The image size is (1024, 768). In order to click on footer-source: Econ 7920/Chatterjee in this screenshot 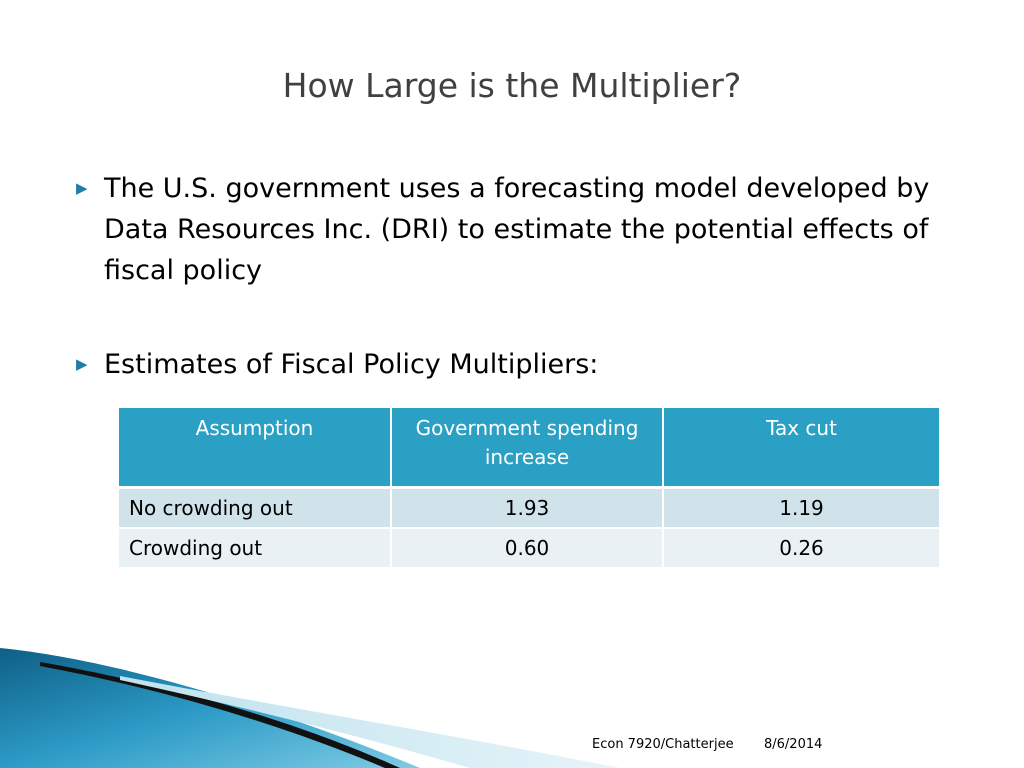, I will do `click(663, 744)`.